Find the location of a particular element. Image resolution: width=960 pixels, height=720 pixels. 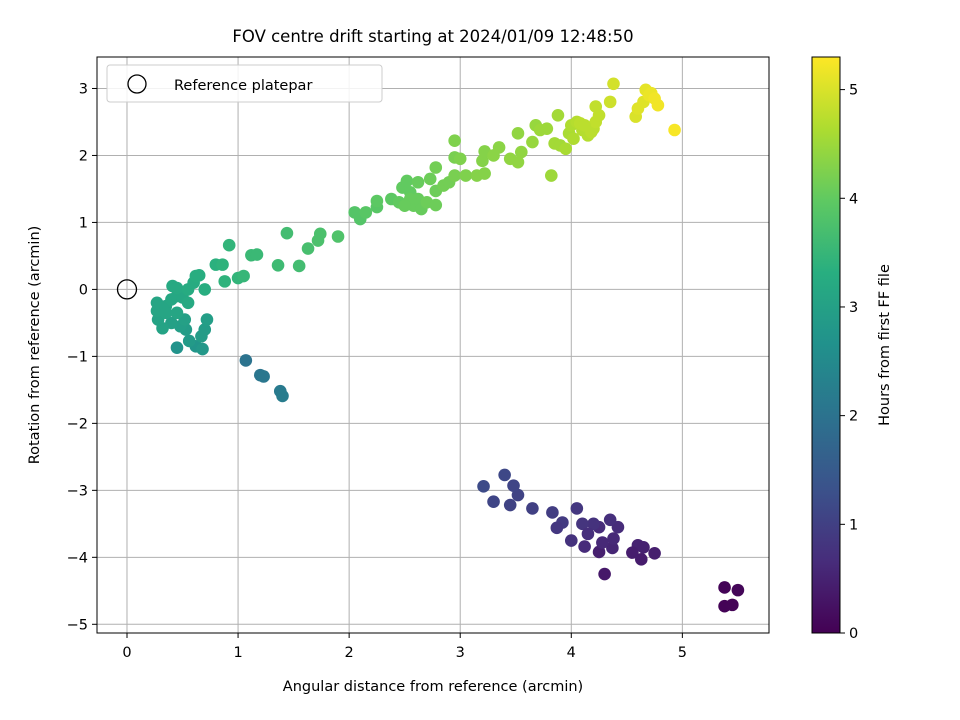

y-axis-ticks: −5 −4 −3 −2 −1 0 1 2 3 is located at coordinates (82, 357).